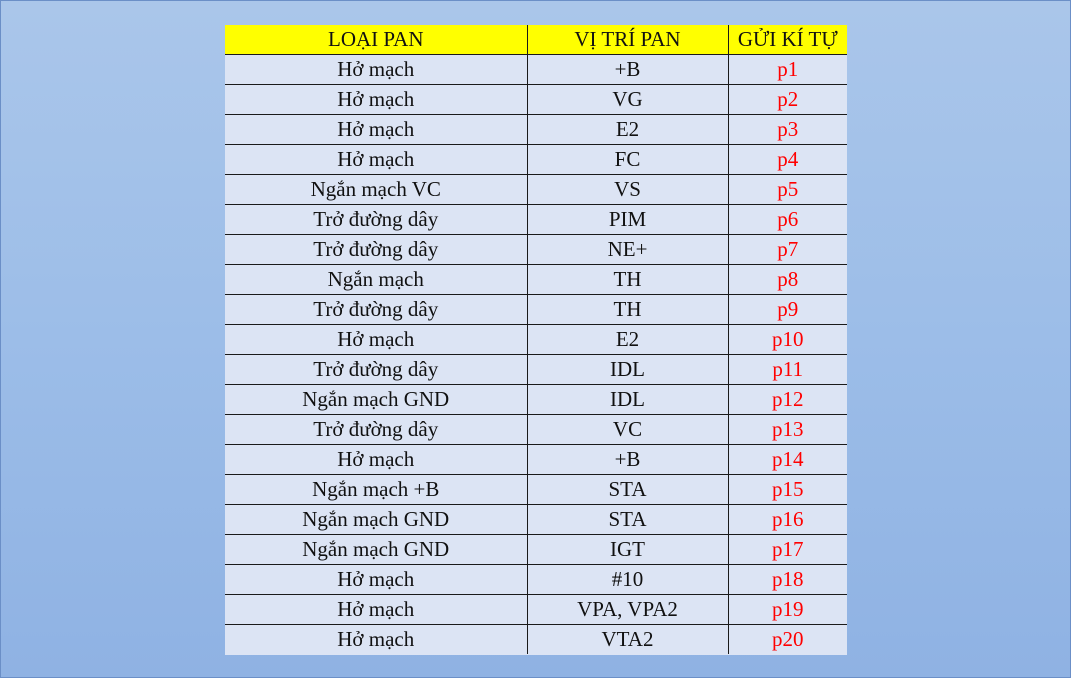 Image resolution: width=1071 pixels, height=678 pixels. I want to click on table-row: Hở mạch +B p1, so click(536, 69).